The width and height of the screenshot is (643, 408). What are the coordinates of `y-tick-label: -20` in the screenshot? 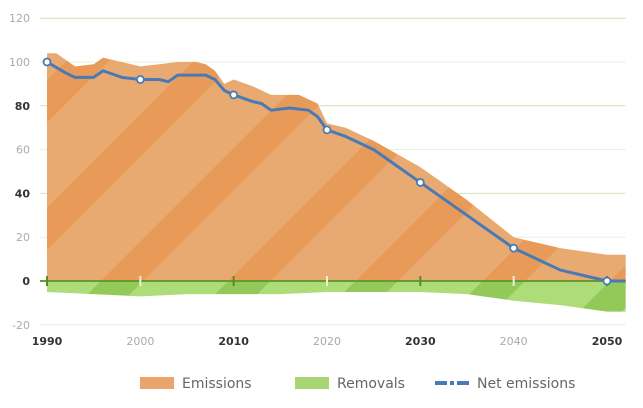 It's located at (21, 325).